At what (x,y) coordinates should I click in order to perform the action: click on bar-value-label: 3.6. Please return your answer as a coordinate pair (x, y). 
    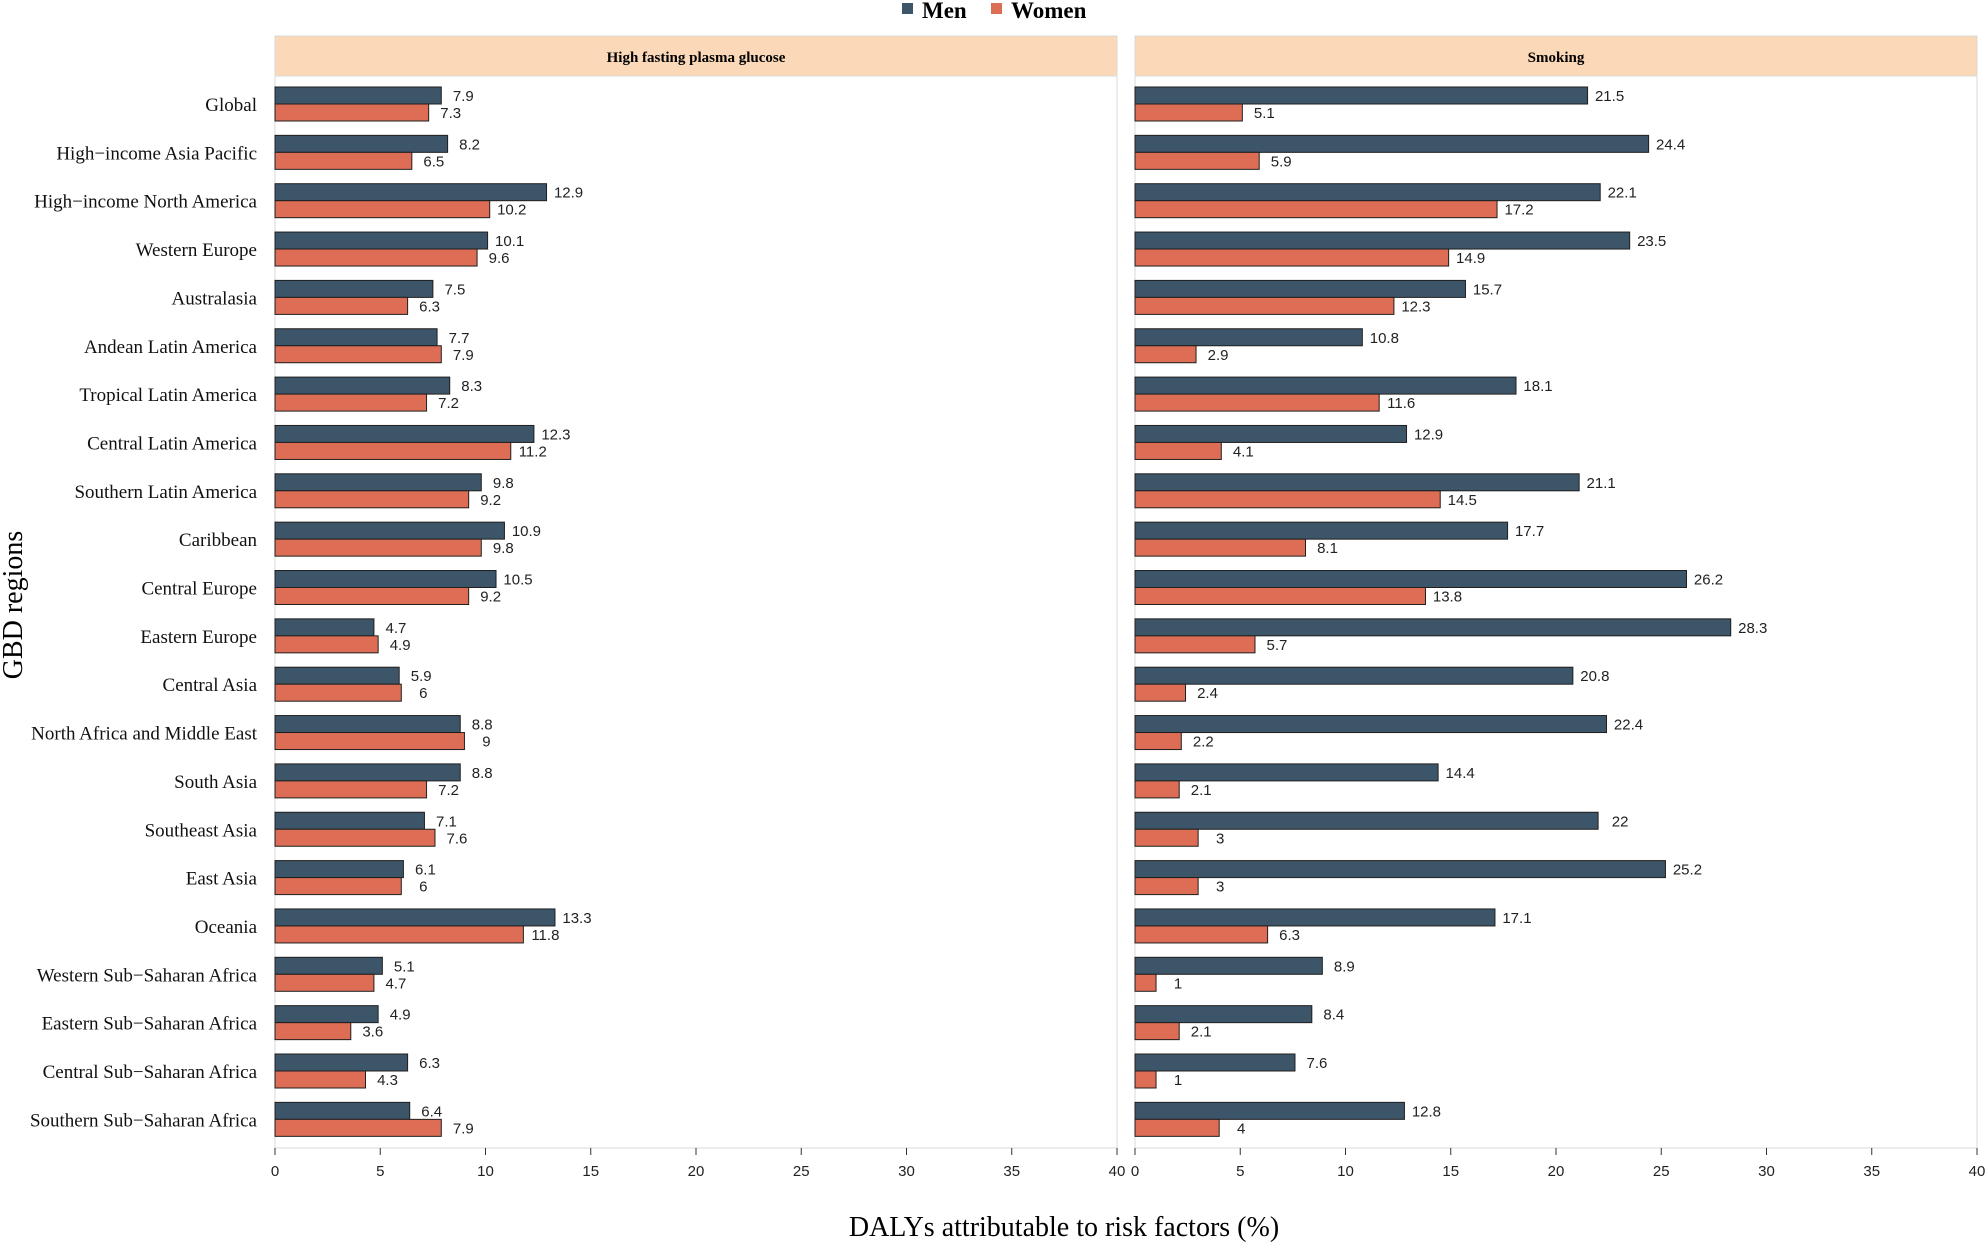
    Looking at the image, I should click on (372, 1032).